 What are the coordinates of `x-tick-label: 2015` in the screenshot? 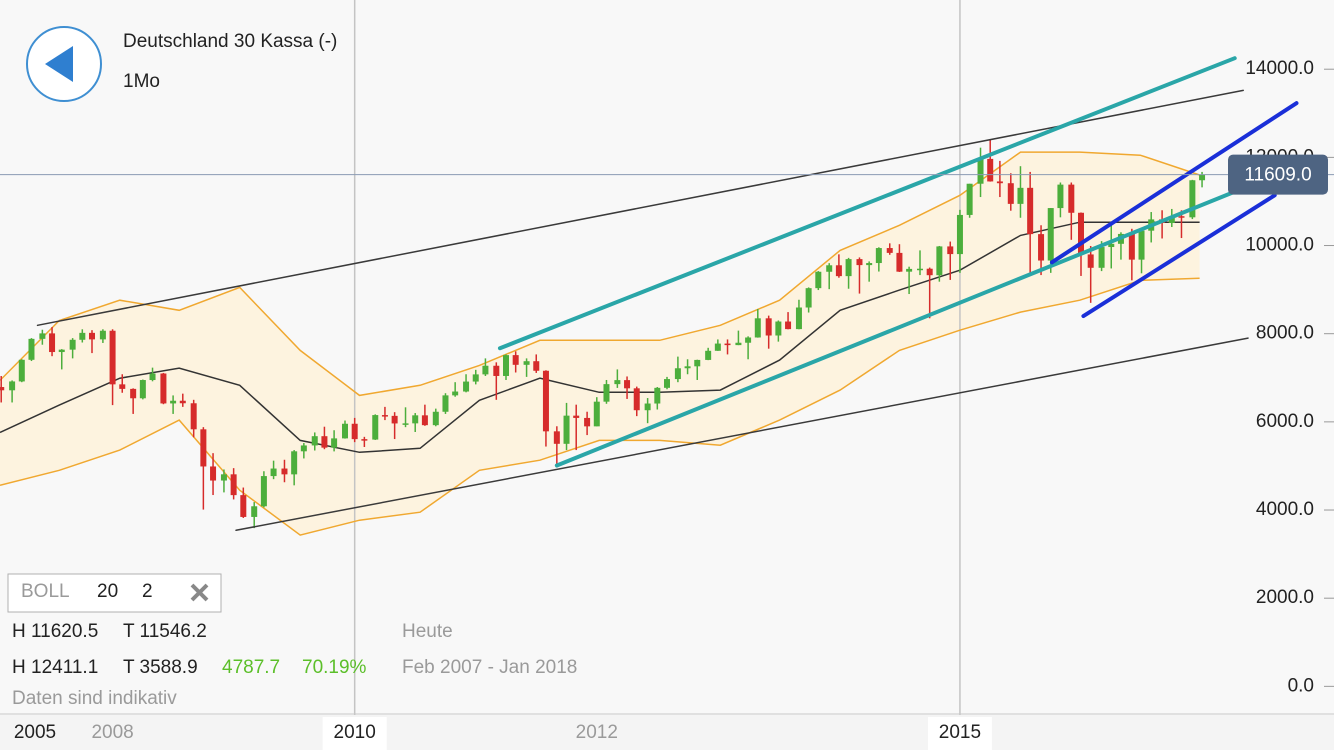 It's located at (960, 732).